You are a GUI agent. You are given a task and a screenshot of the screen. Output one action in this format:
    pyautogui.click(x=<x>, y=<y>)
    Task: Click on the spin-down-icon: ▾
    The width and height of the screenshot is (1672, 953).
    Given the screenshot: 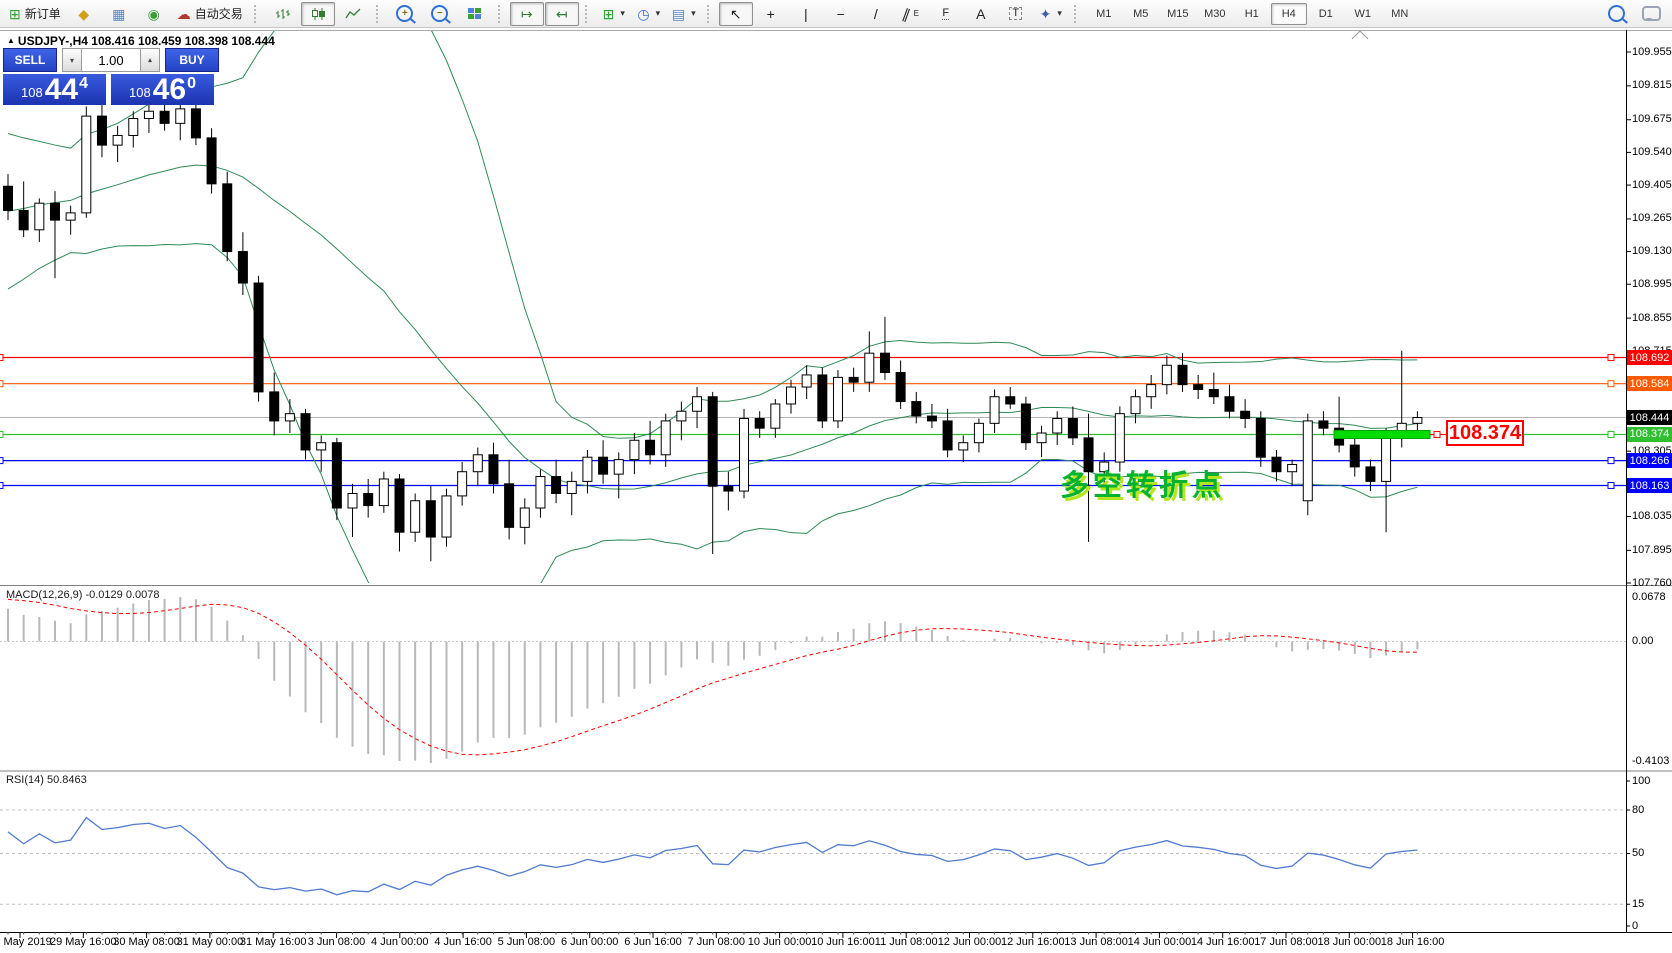 What is the action you would take?
    pyautogui.click(x=71, y=60)
    